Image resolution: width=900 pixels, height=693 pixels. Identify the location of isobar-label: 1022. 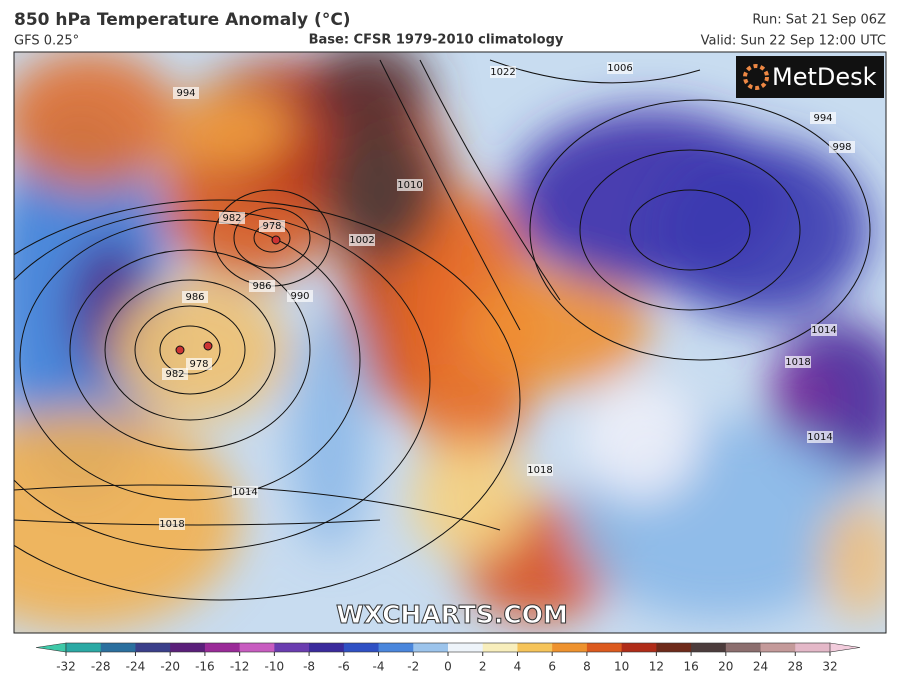
(502, 72).